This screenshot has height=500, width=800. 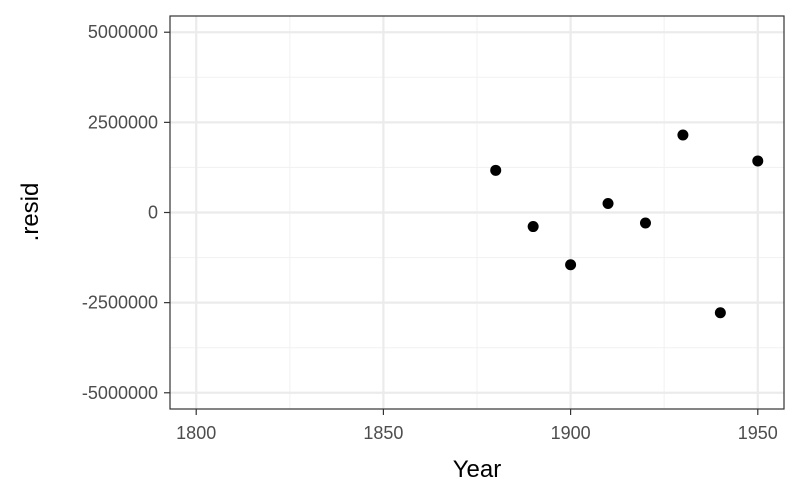 What do you see at coordinates (153, 213) in the screenshot?
I see `y-tick-label: 0` at bounding box center [153, 213].